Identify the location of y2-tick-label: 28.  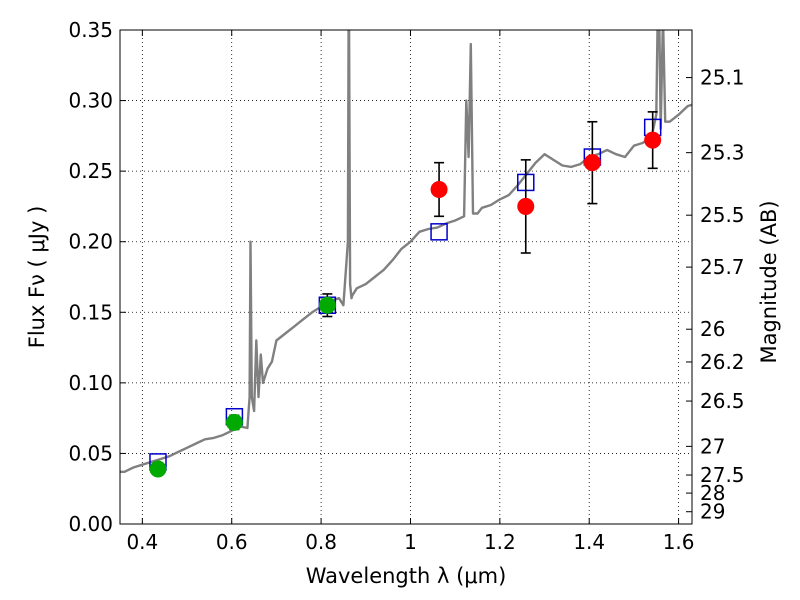
(712, 493).